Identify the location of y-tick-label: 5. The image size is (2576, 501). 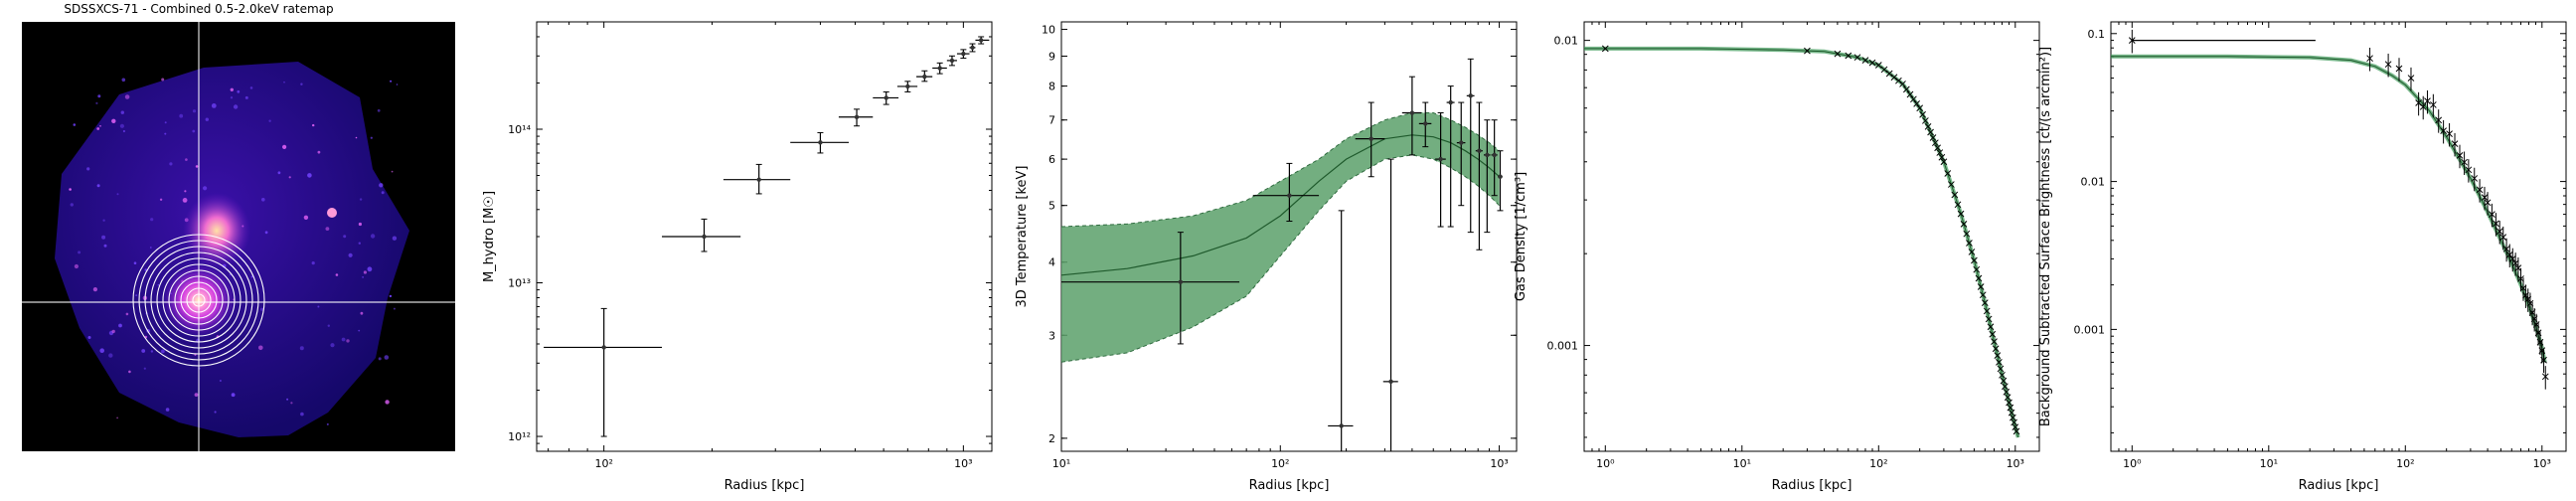
(1051, 206).